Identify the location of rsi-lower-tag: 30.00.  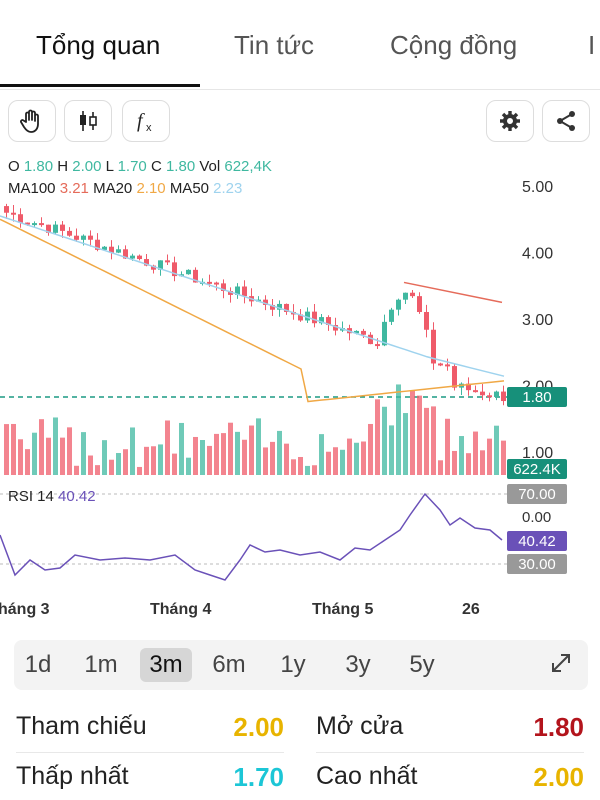
(537, 564).